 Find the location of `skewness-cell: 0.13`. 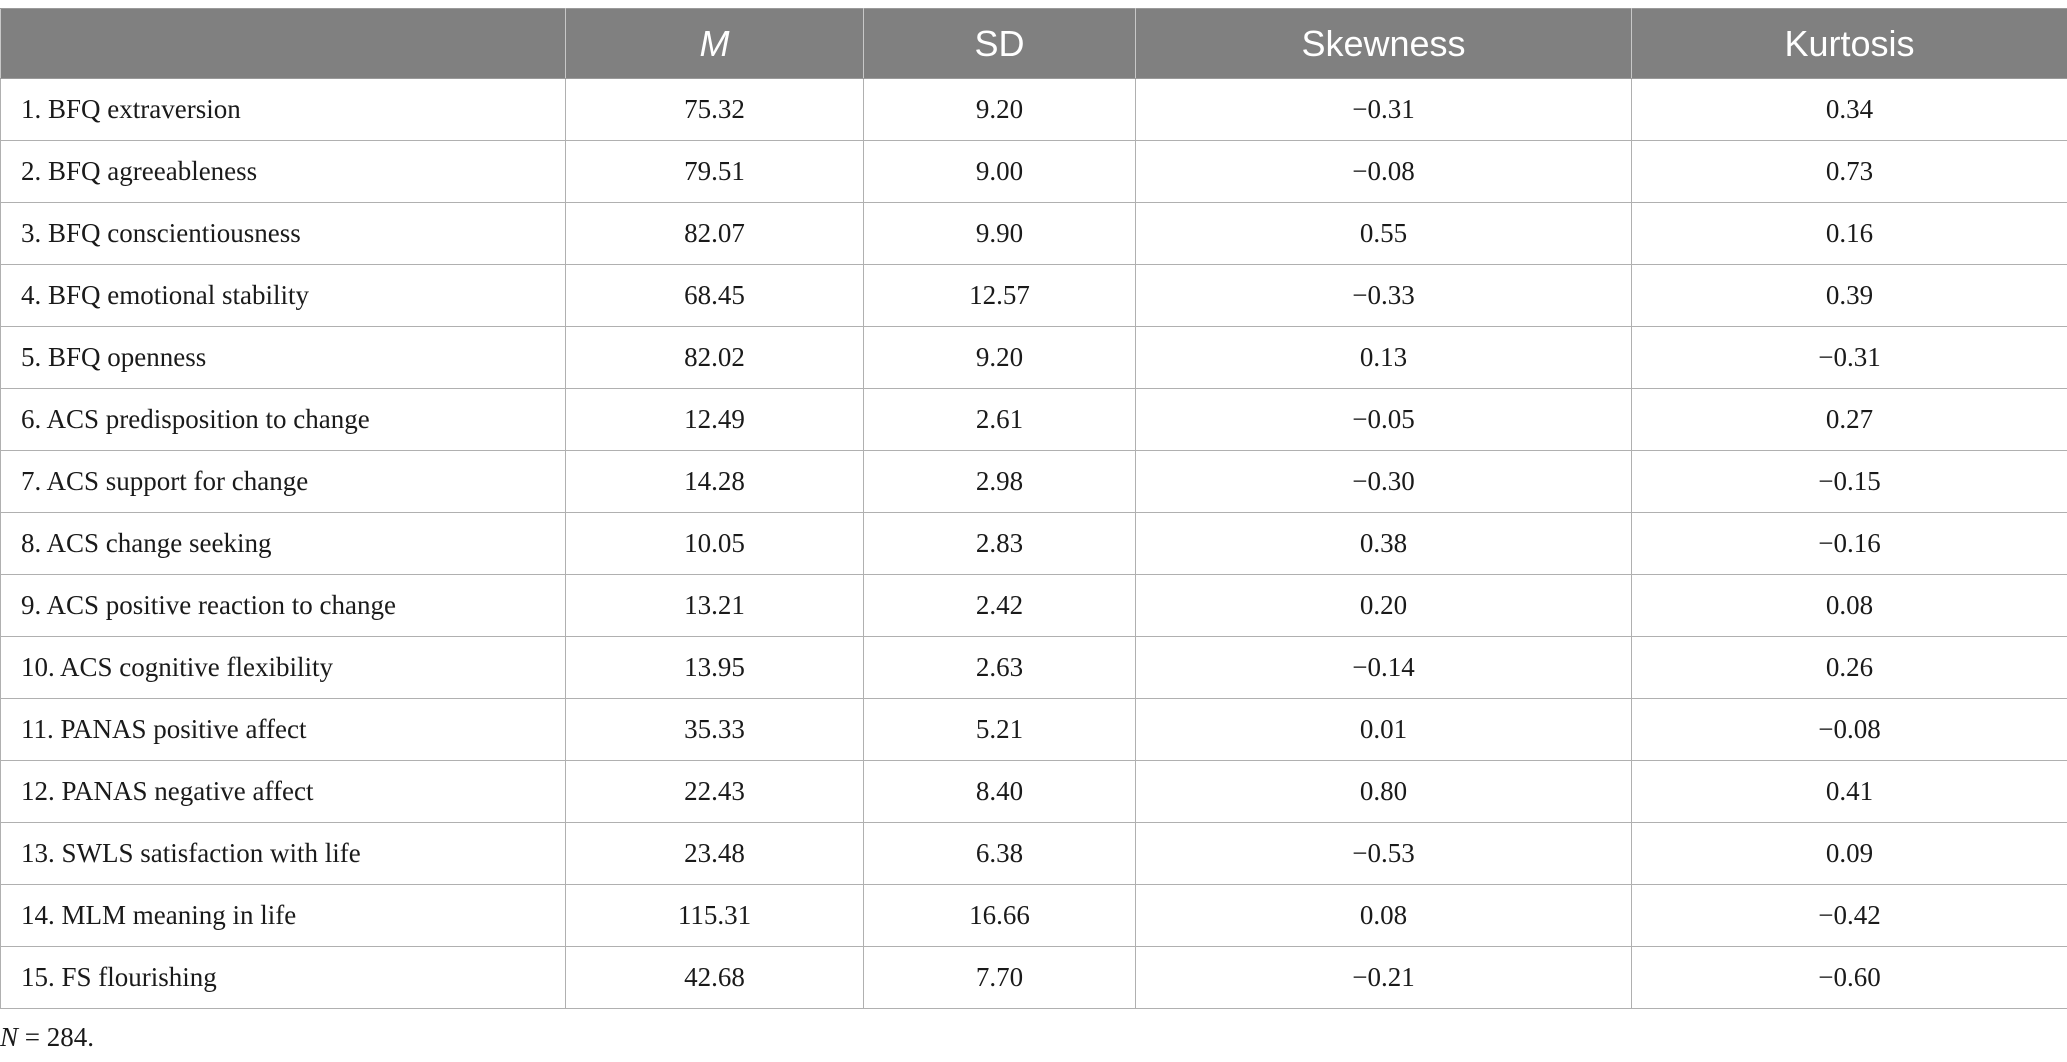

skewness-cell: 0.13 is located at coordinates (1383, 357).